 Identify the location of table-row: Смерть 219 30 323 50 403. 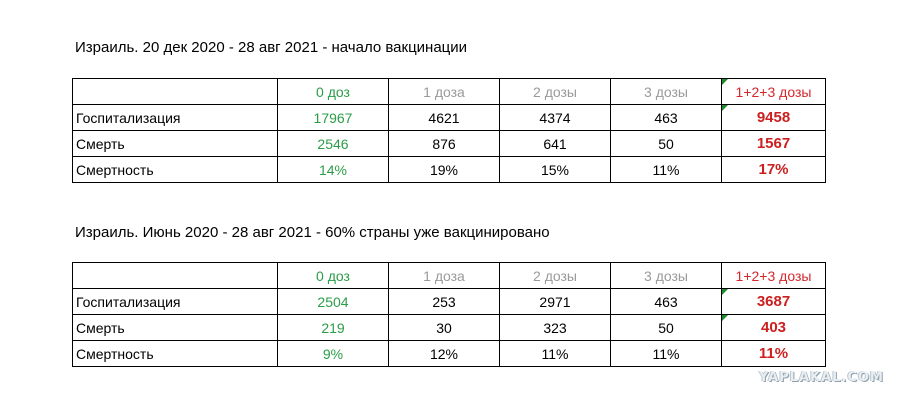
(449, 327).